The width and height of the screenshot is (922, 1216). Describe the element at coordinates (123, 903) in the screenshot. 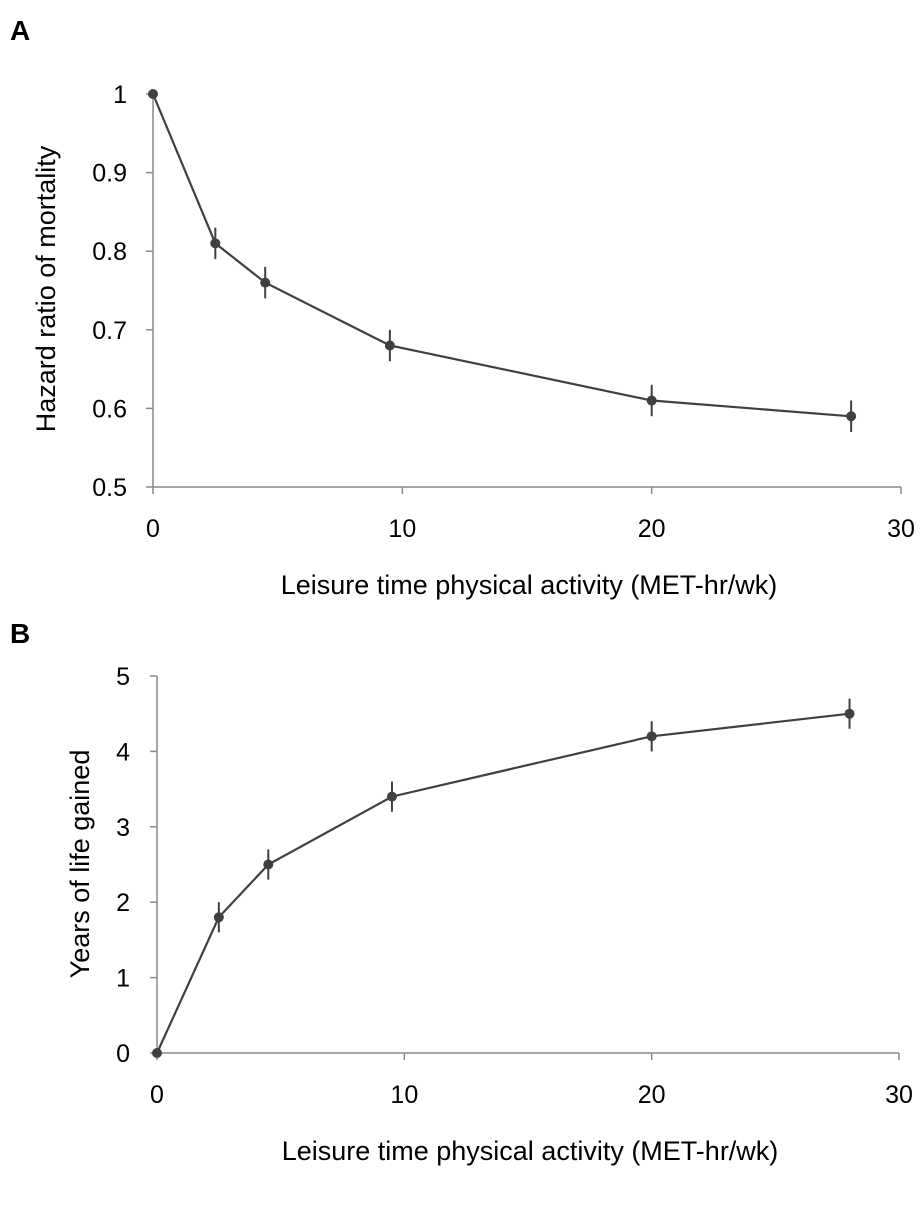

I see `y-tick-label: 2` at that location.